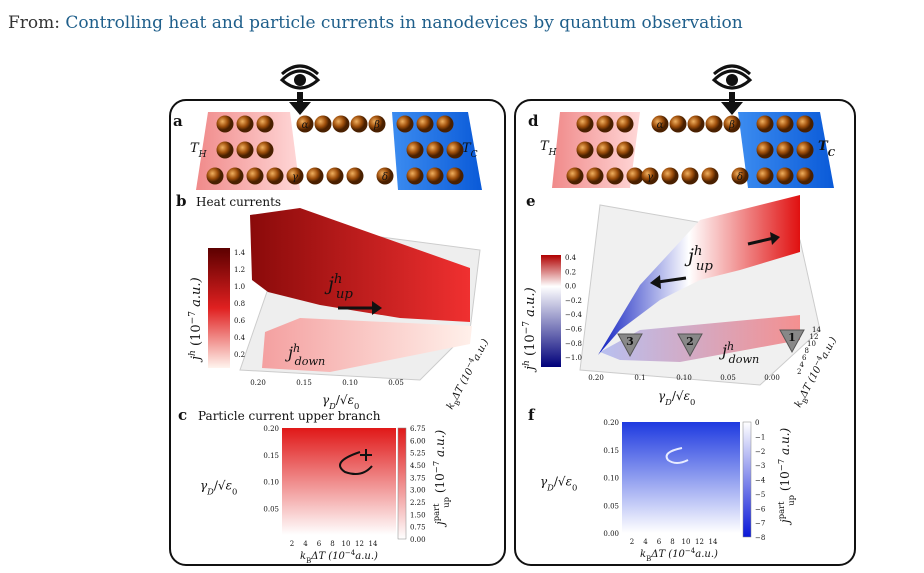  I want to click on label: jh (10−7 a.u.), so click(530, 330).